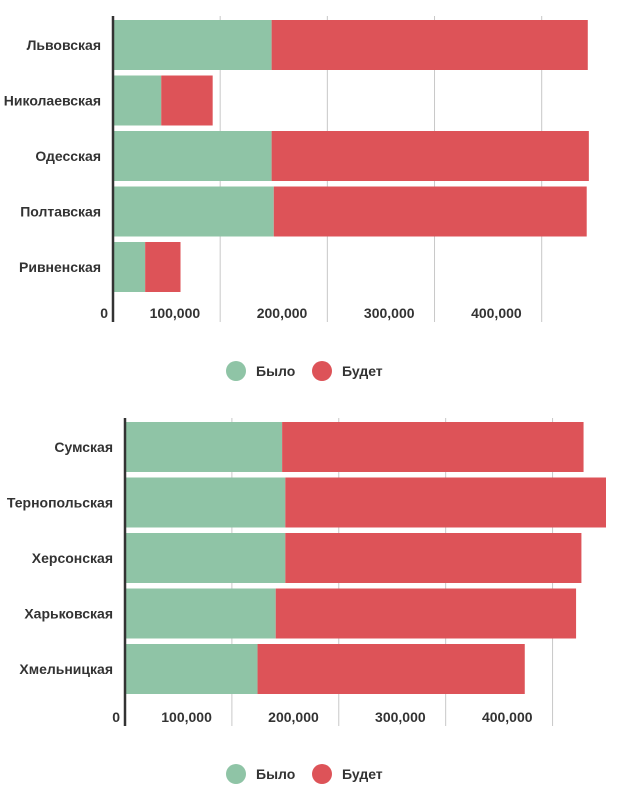  I want to click on category-label: Сумская, so click(83, 447).